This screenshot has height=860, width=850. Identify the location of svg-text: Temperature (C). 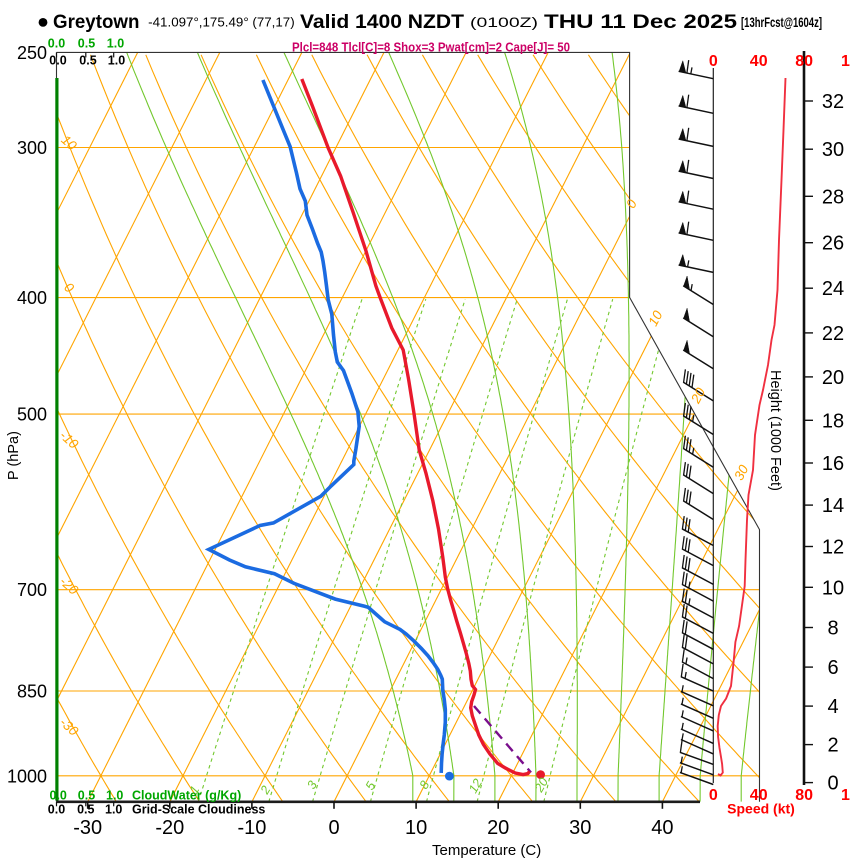
(486, 850).